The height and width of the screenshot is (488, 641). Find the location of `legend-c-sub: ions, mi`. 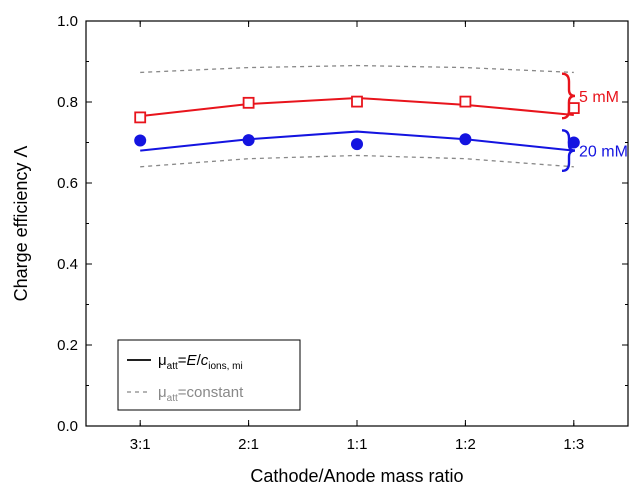

legend-c-sub: ions, mi is located at coordinates (225, 366).